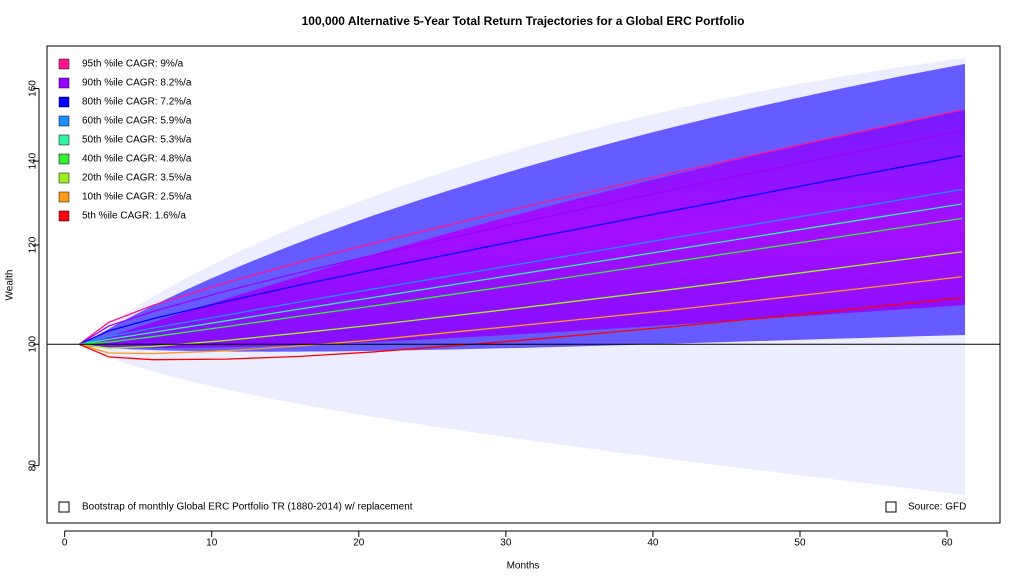 The image size is (1024, 583). What do you see at coordinates (33, 466) in the screenshot?
I see `y-tick-label: 80` at bounding box center [33, 466].